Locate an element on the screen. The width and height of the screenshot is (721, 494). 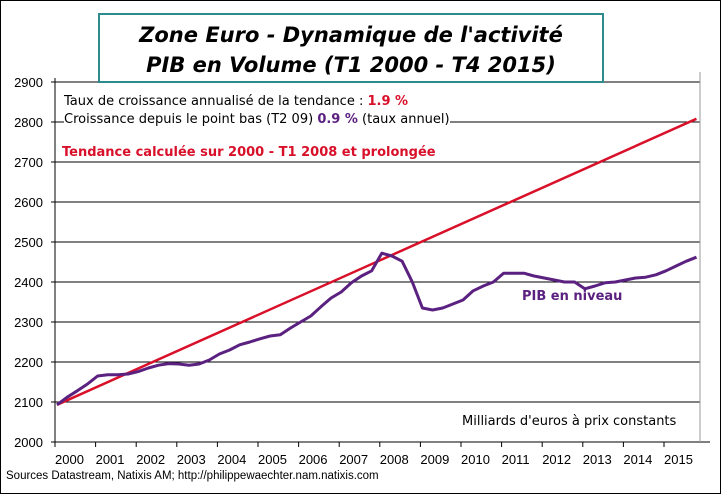
recovery-growth-suffix: (taux annuel) is located at coordinates (403, 119).